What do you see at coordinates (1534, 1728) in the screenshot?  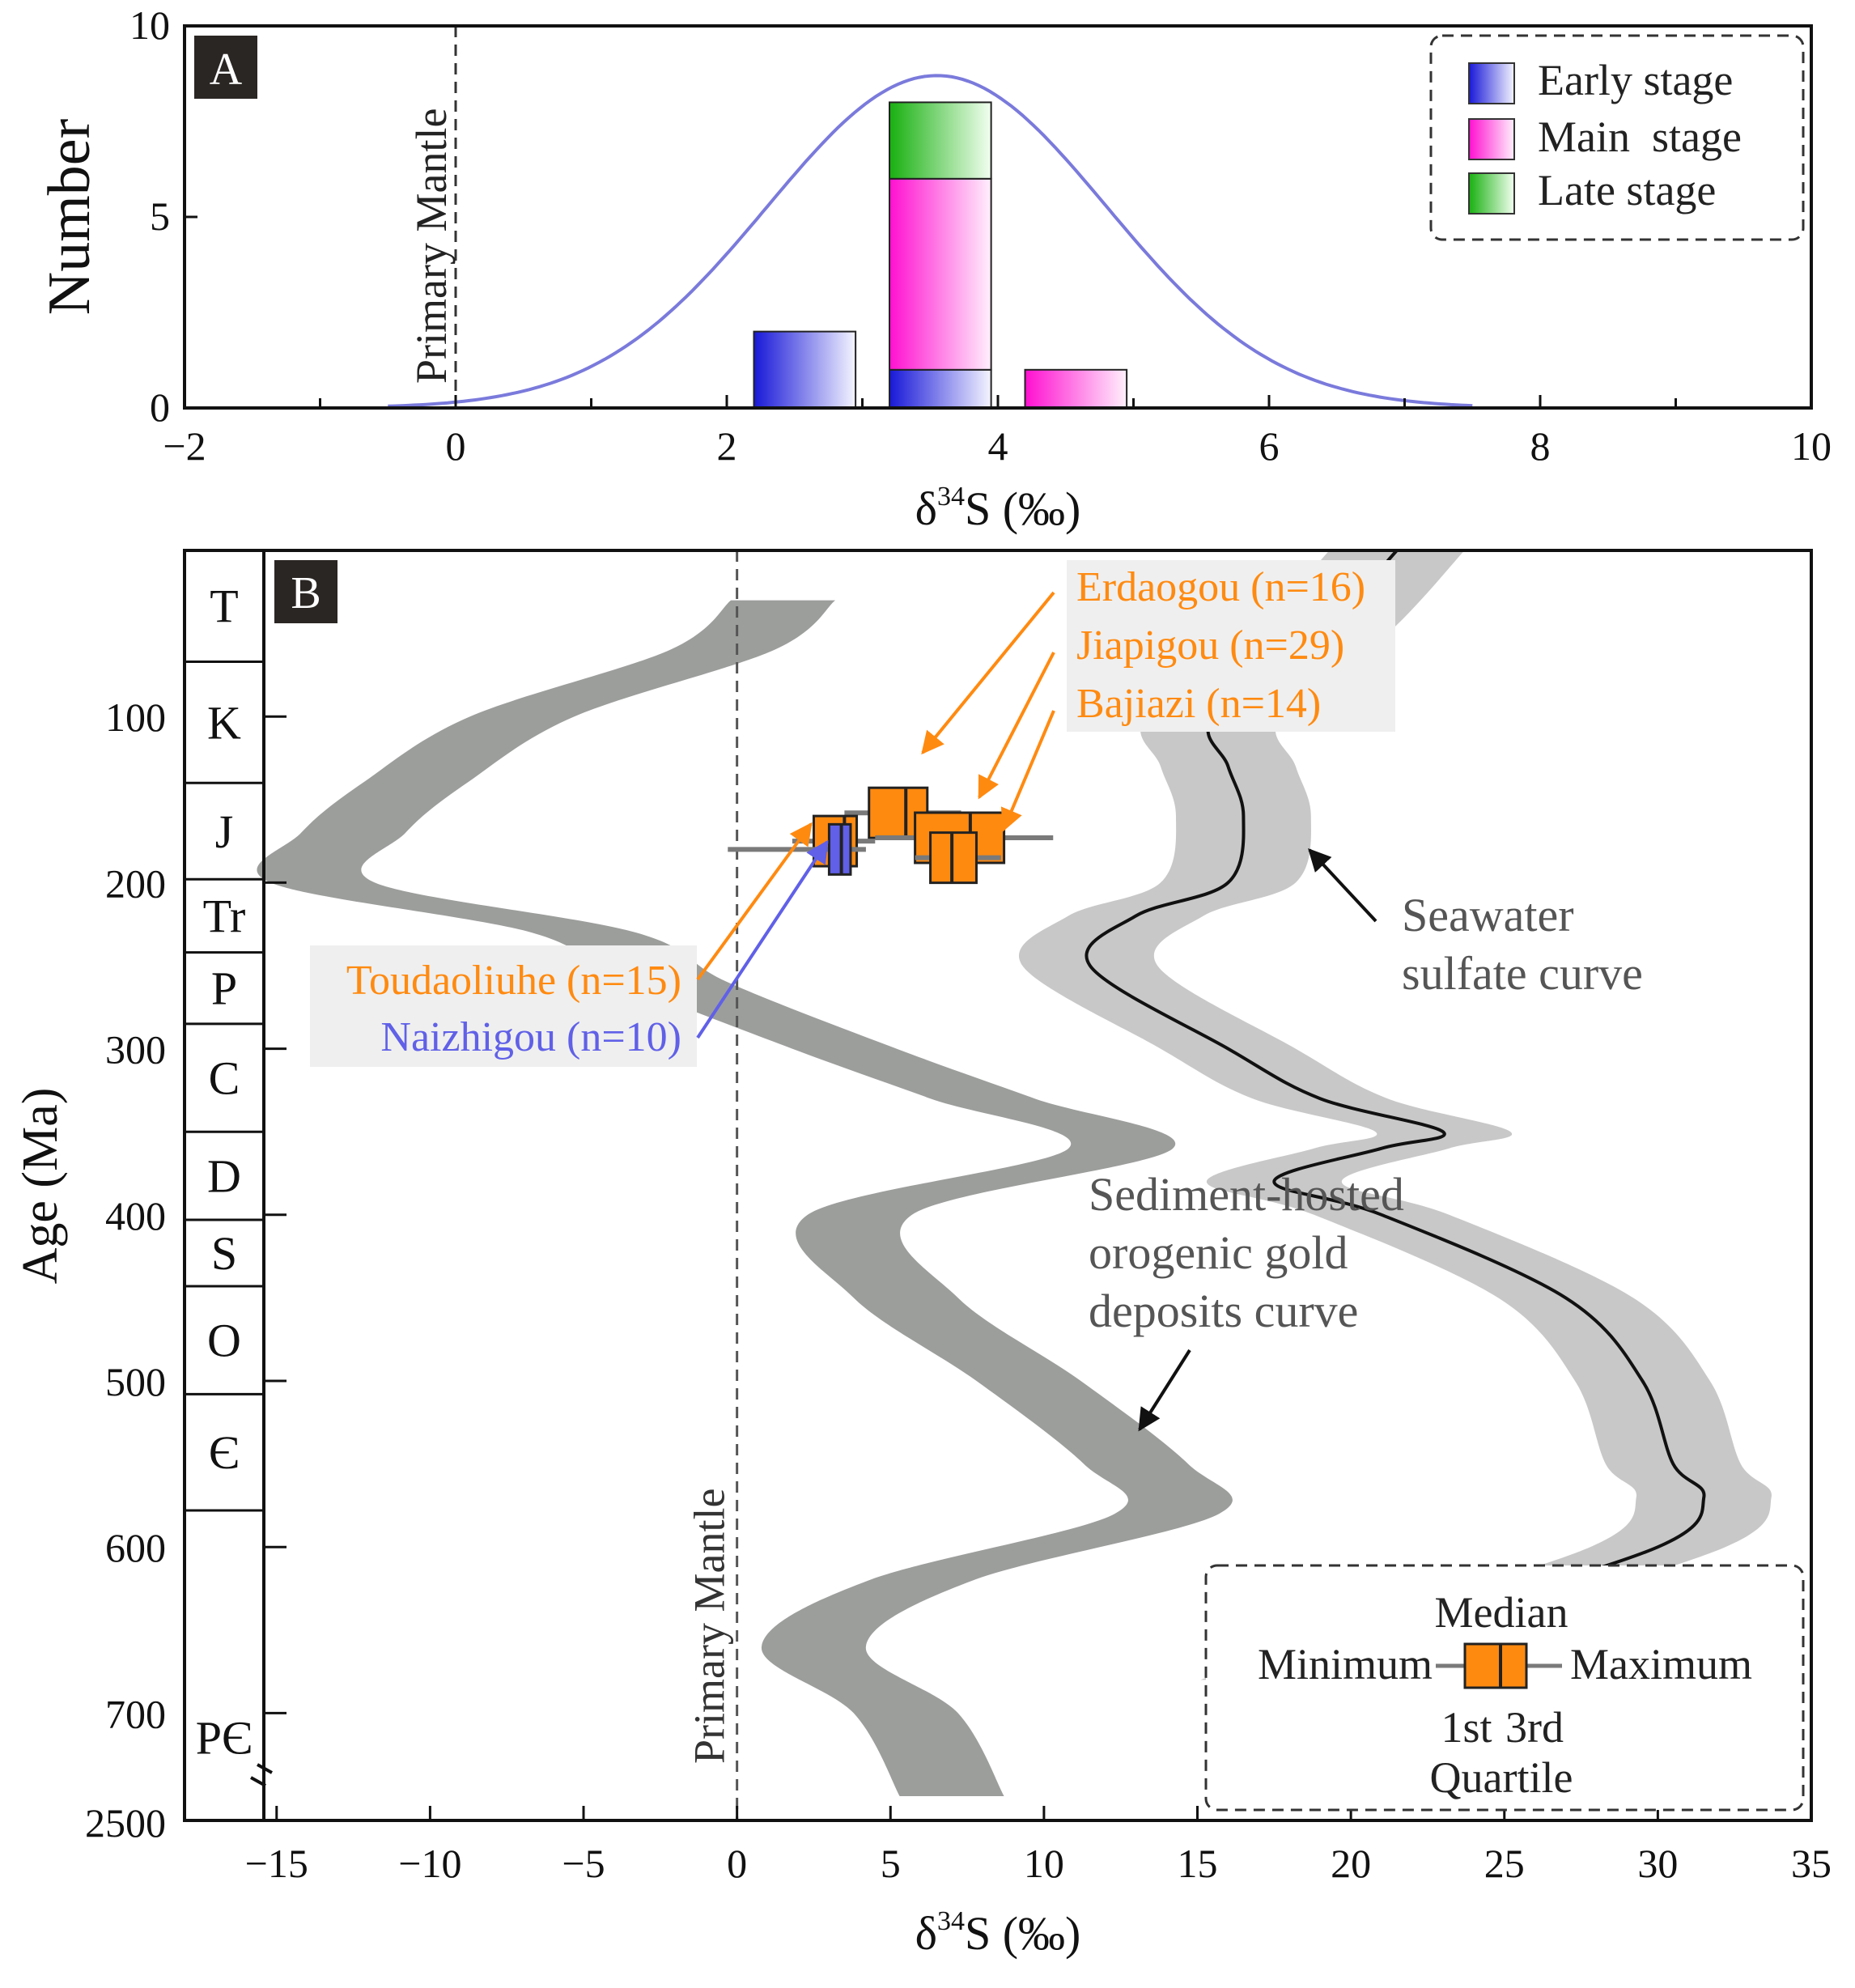 I see `legend-q3-label: 3rd` at bounding box center [1534, 1728].